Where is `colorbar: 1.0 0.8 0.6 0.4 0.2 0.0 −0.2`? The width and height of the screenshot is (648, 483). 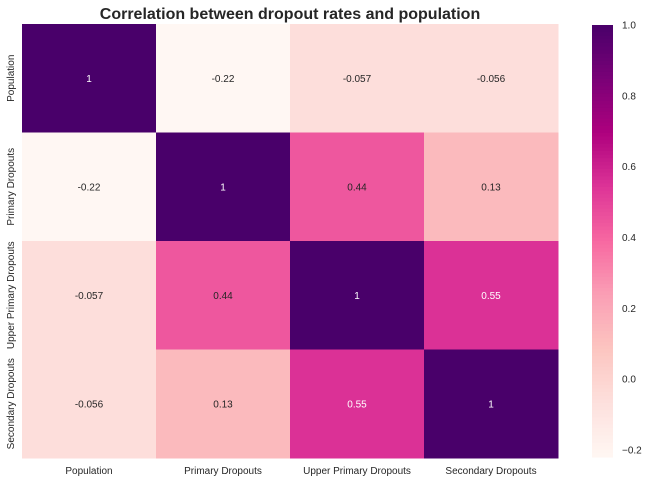
colorbar: 1.0 0.8 0.6 0.4 0.2 0.0 −0.2 is located at coordinates (617, 239).